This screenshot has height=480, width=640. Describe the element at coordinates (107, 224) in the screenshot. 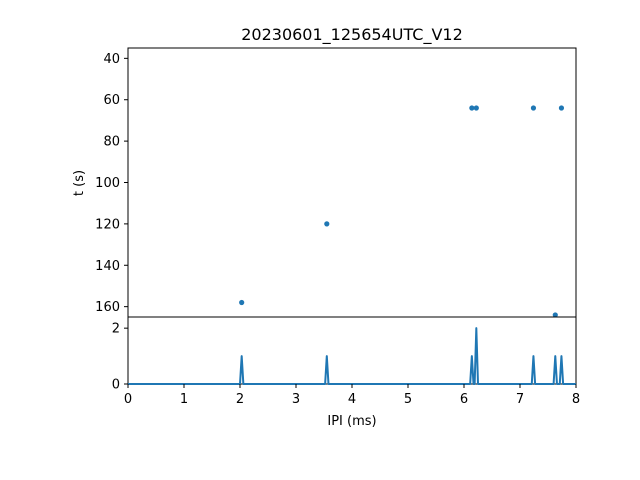

I see `y-tick-label: 120` at that location.